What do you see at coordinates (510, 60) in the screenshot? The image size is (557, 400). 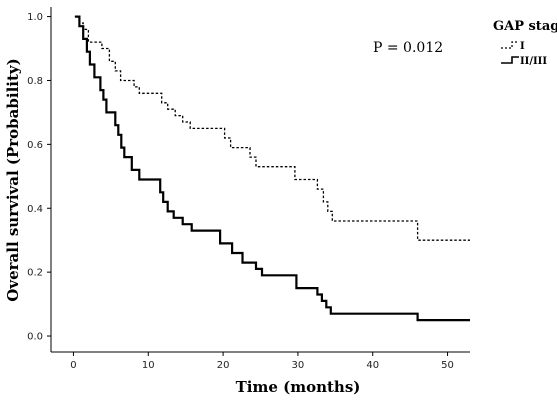 I see `legend-swatch-ii-iii` at bounding box center [510, 60].